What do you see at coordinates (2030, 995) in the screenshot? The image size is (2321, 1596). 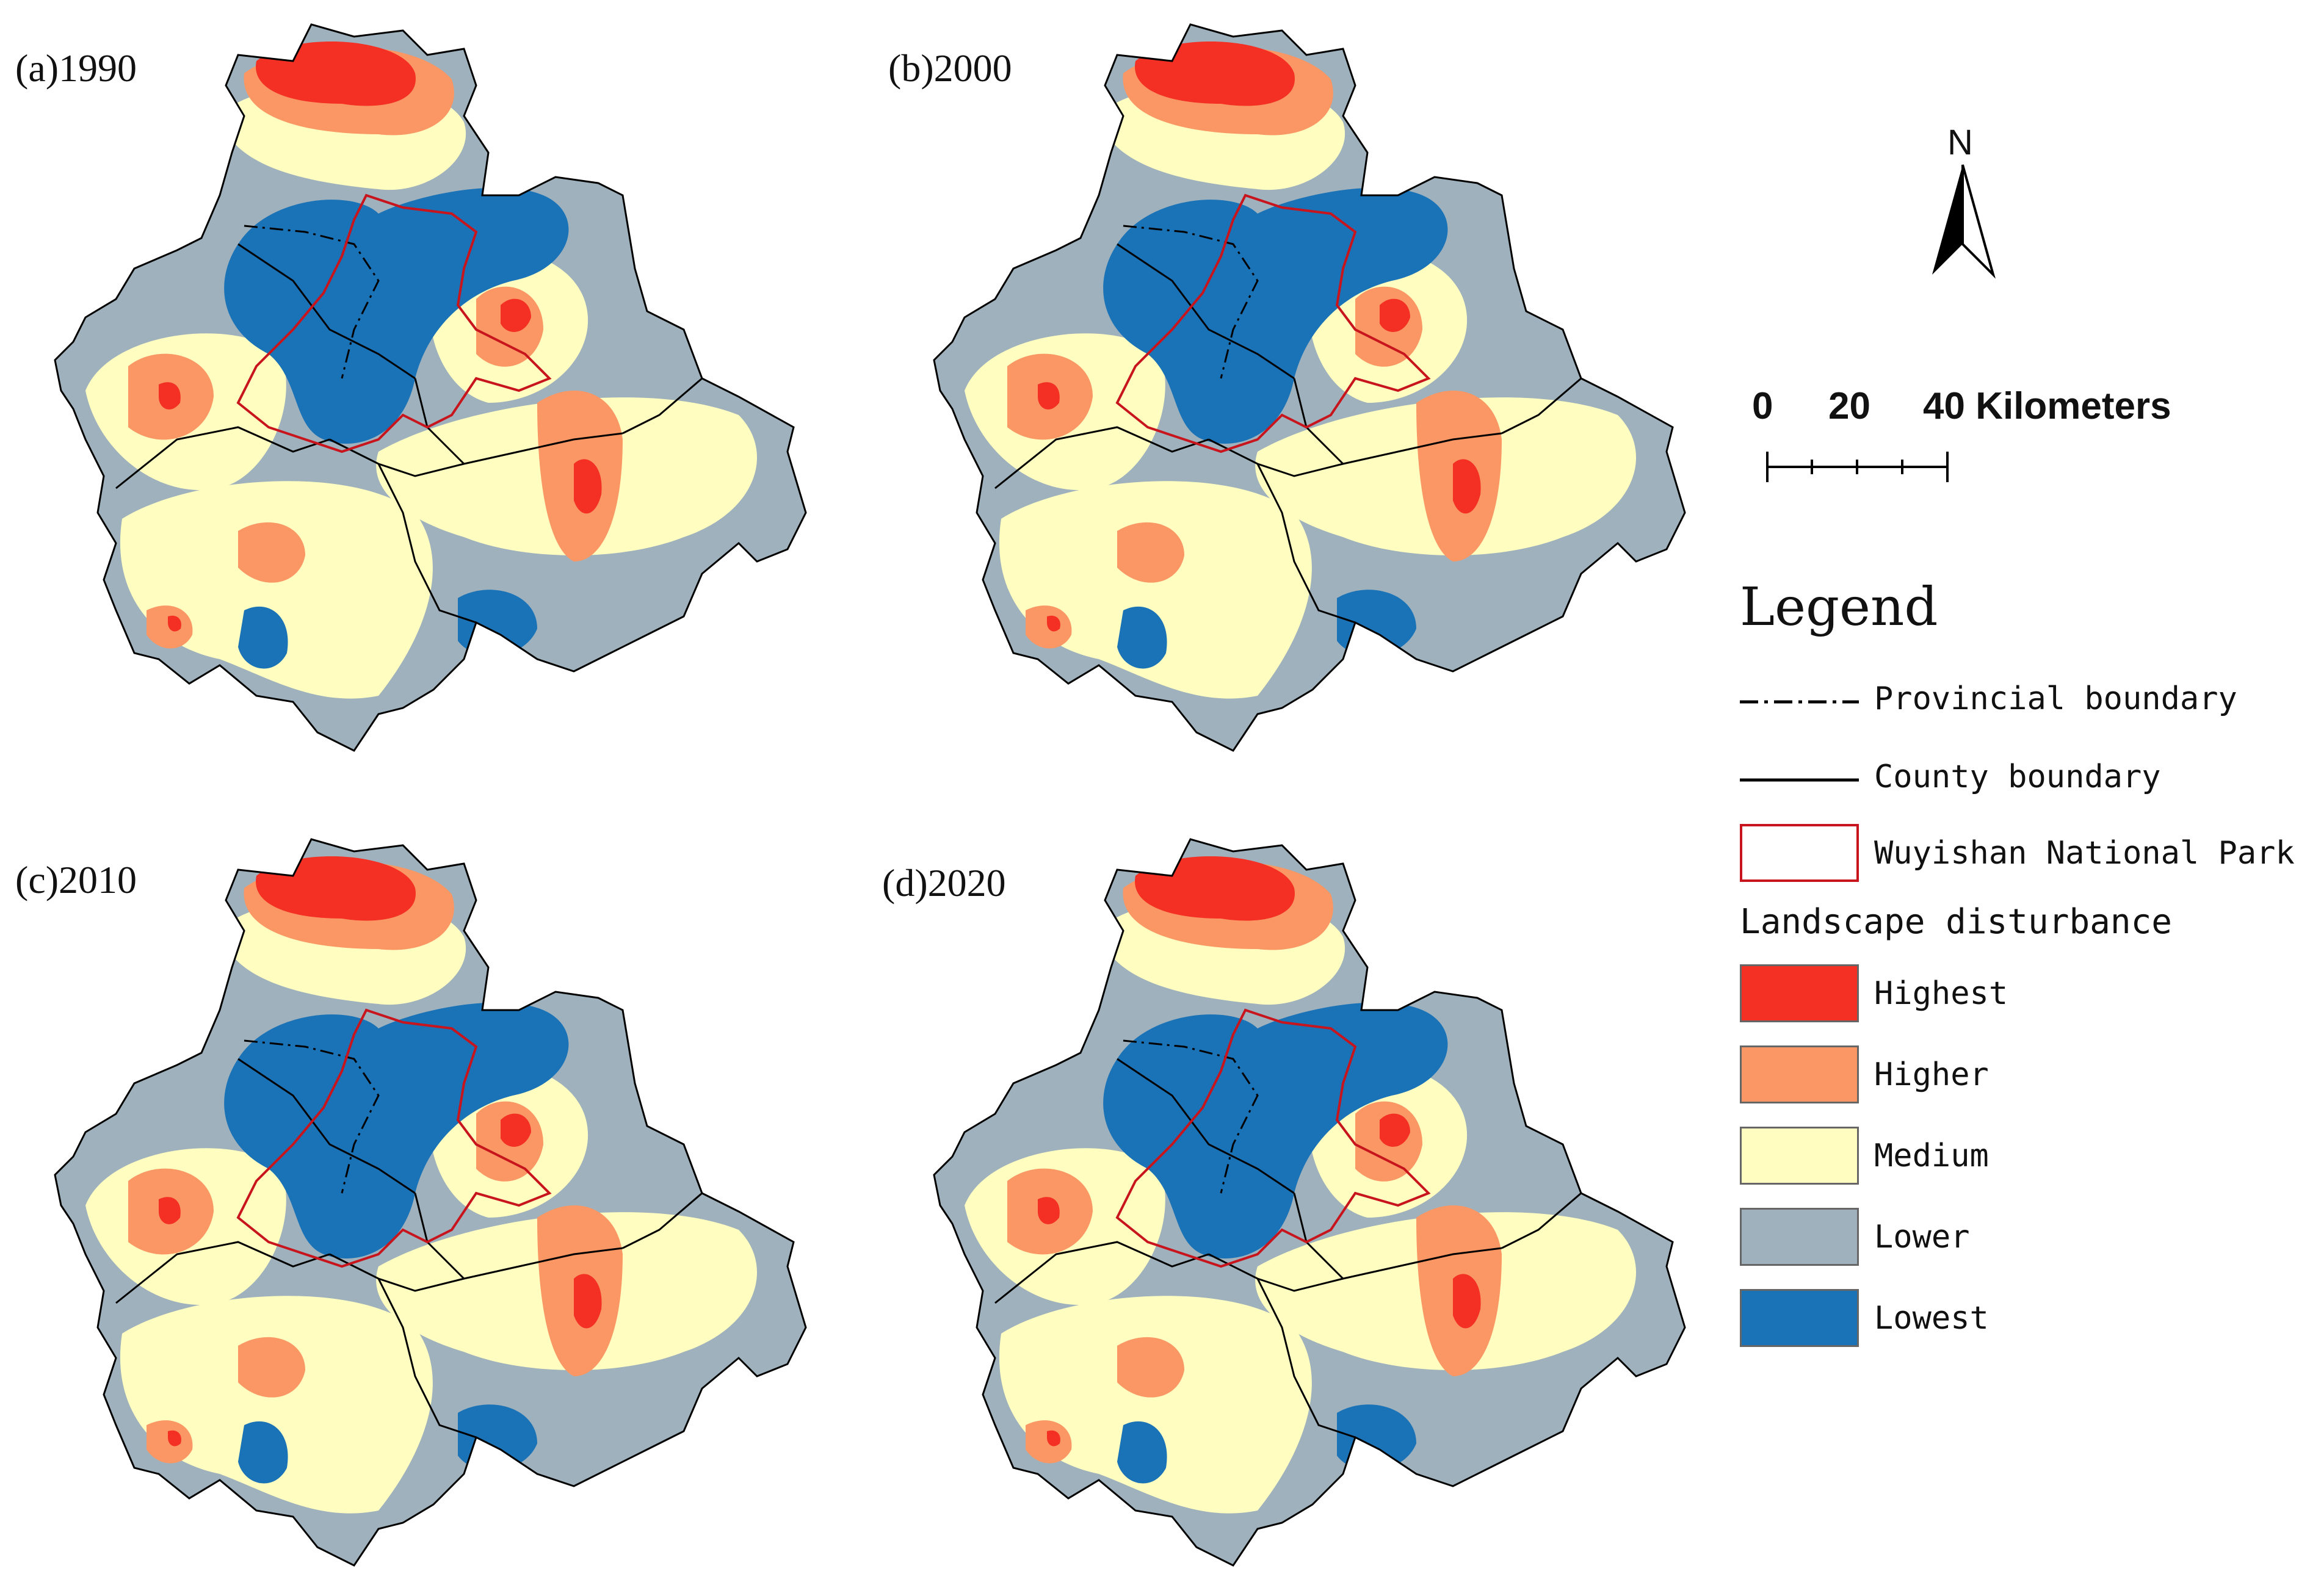 I see `legend-class-highest: Highest` at bounding box center [2030, 995].